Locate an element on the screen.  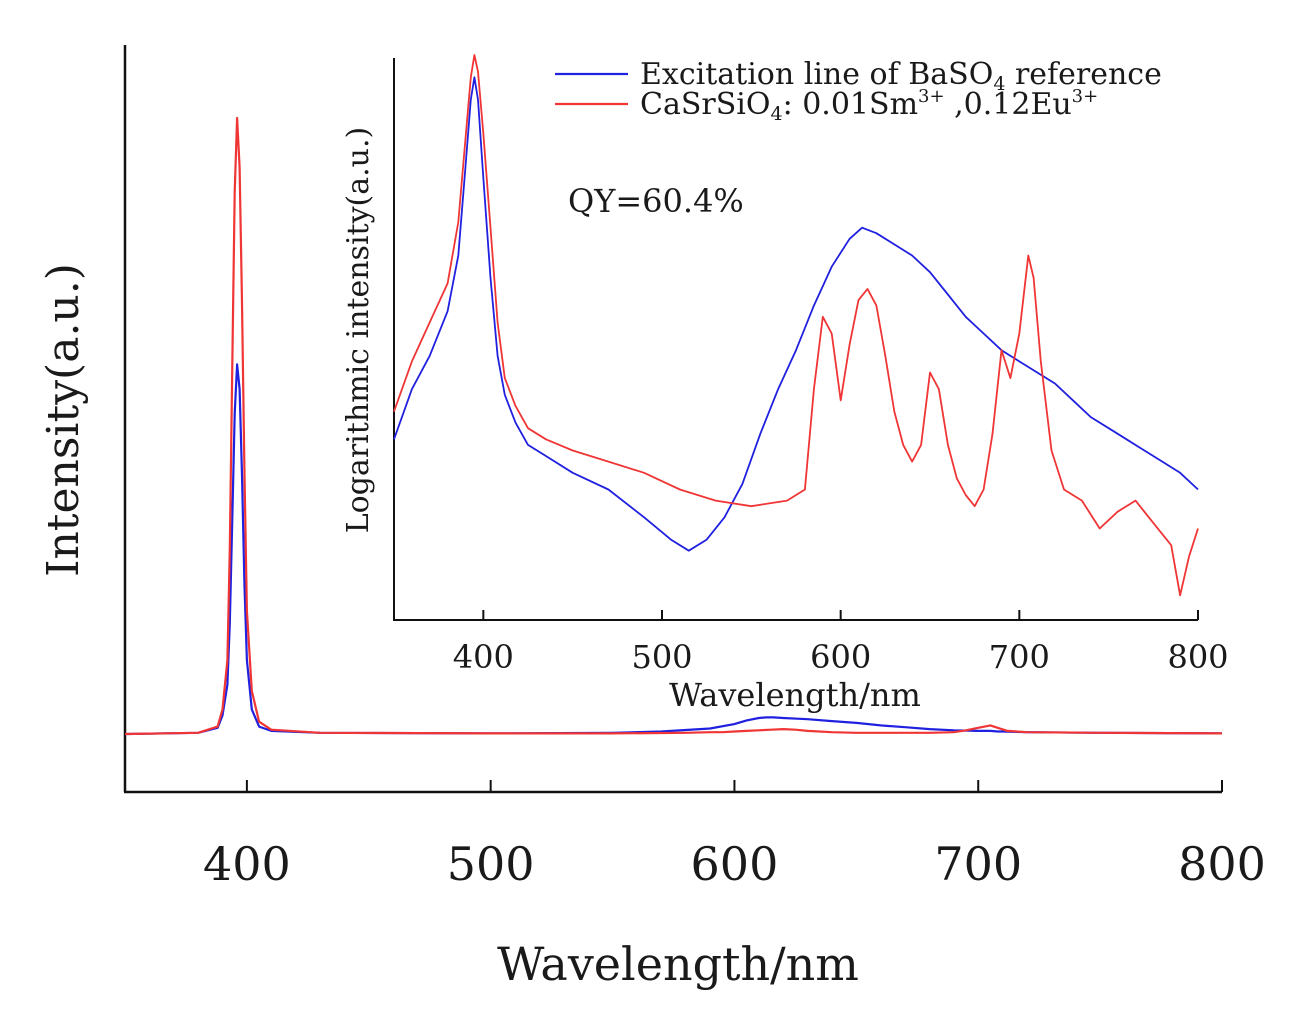
main-x-ticks: 400 500 600 700 800 is located at coordinates (734, 835).